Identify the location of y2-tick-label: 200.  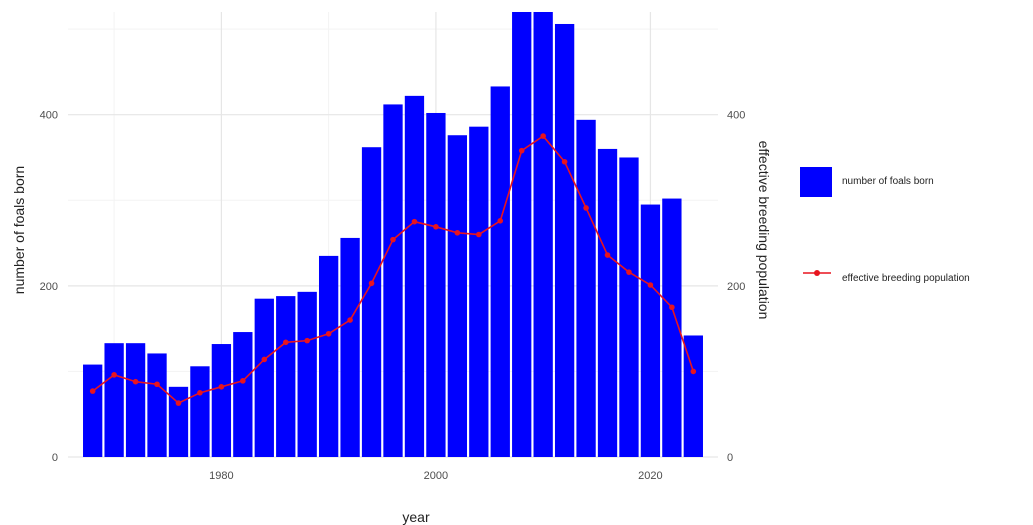
(736, 287).